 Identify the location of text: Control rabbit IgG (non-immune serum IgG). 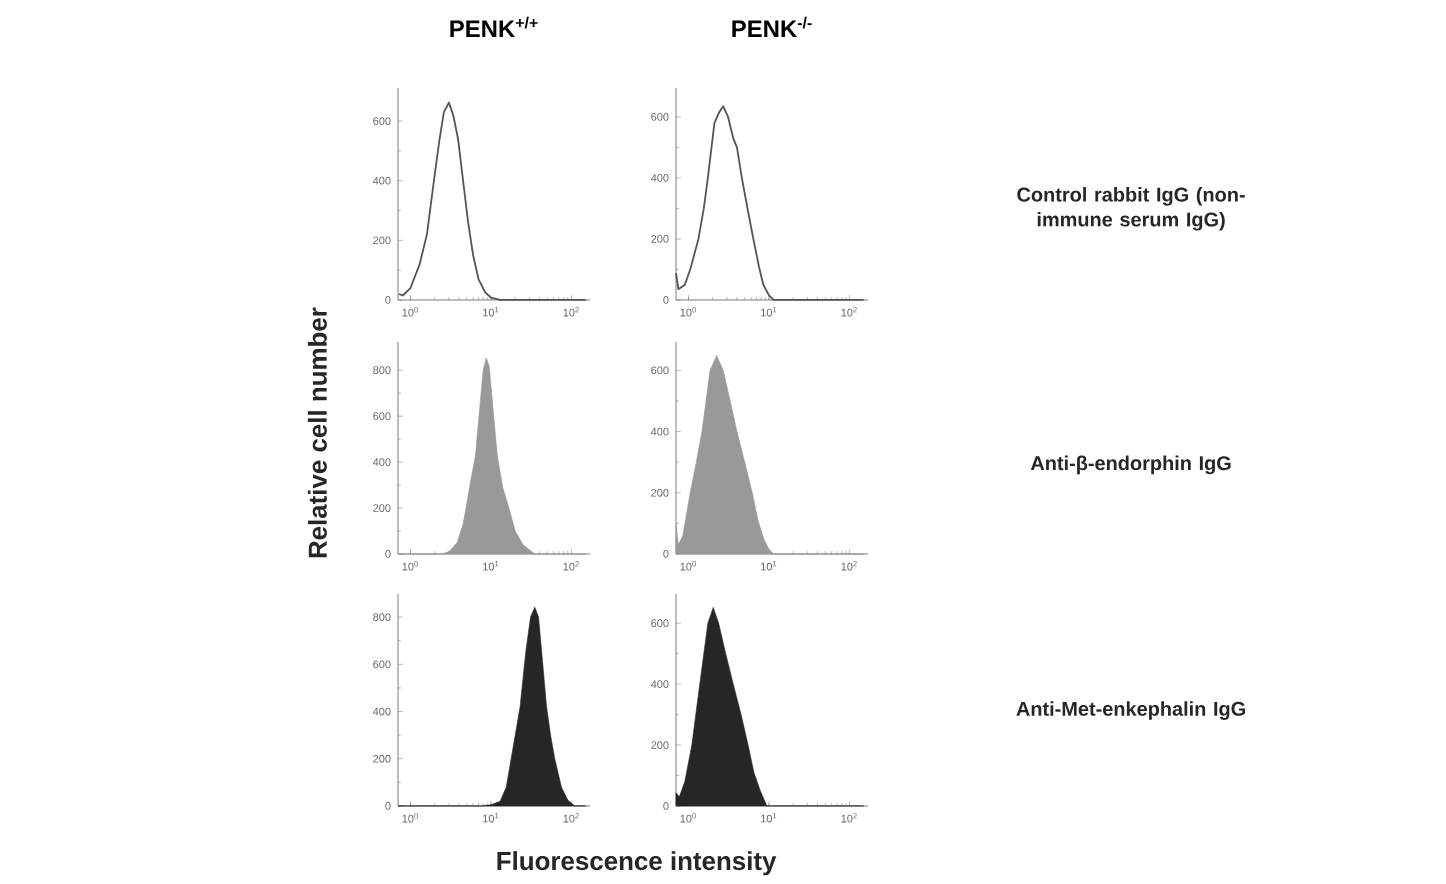
(1131, 209).